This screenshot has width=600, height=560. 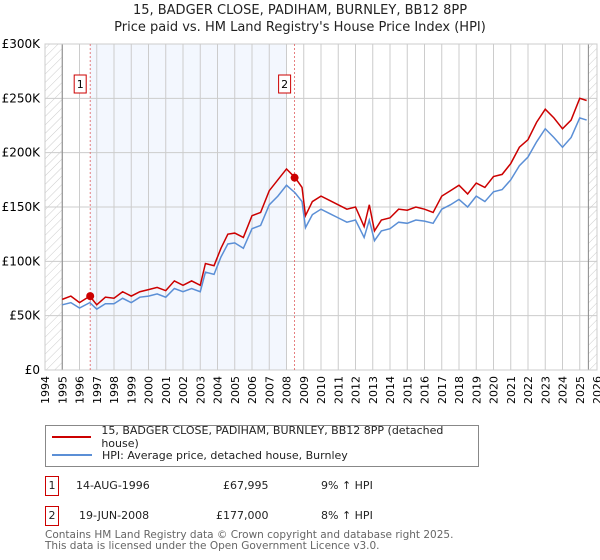 I want to click on x-tick-label: 2017, so click(x=442, y=390).